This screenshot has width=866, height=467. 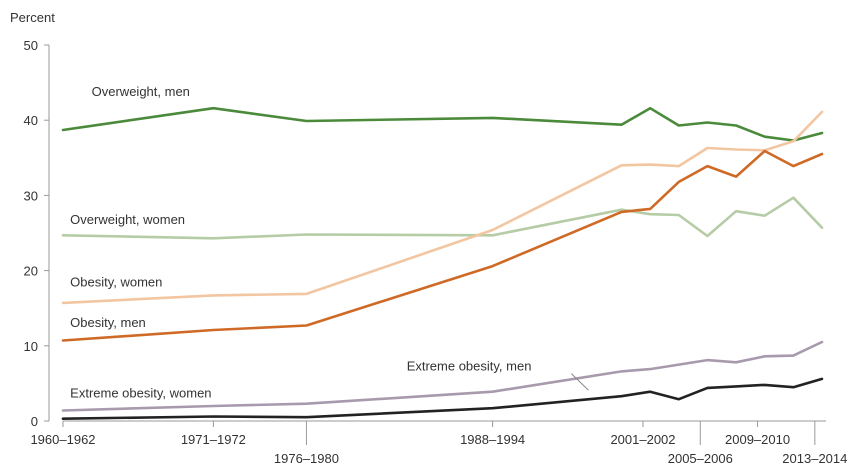 I want to click on label-leader-line, so click(x=580, y=382).